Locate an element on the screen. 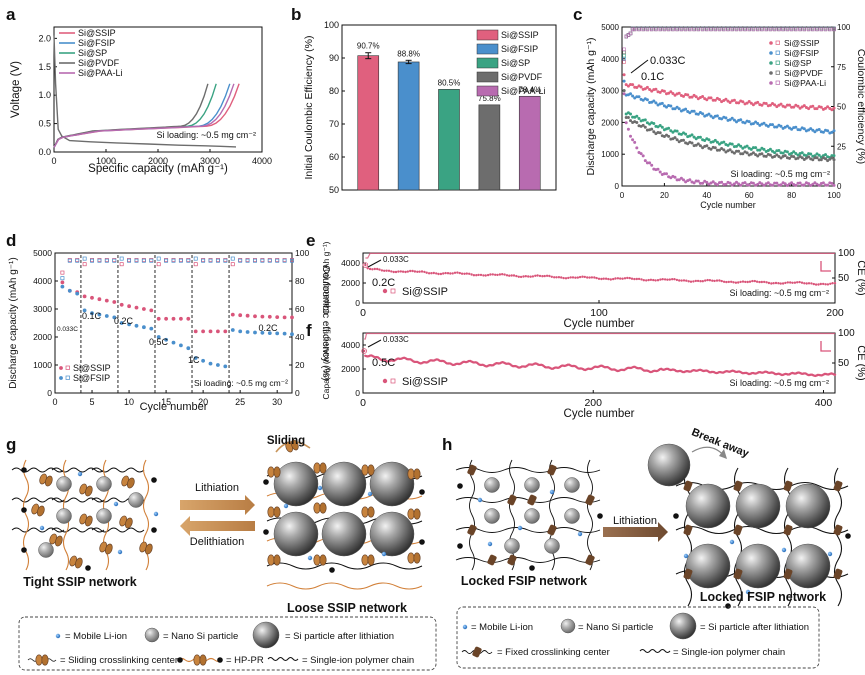 This screenshot has height=675, width=865. y2-tick-label: 0 is located at coordinates (839, 186).